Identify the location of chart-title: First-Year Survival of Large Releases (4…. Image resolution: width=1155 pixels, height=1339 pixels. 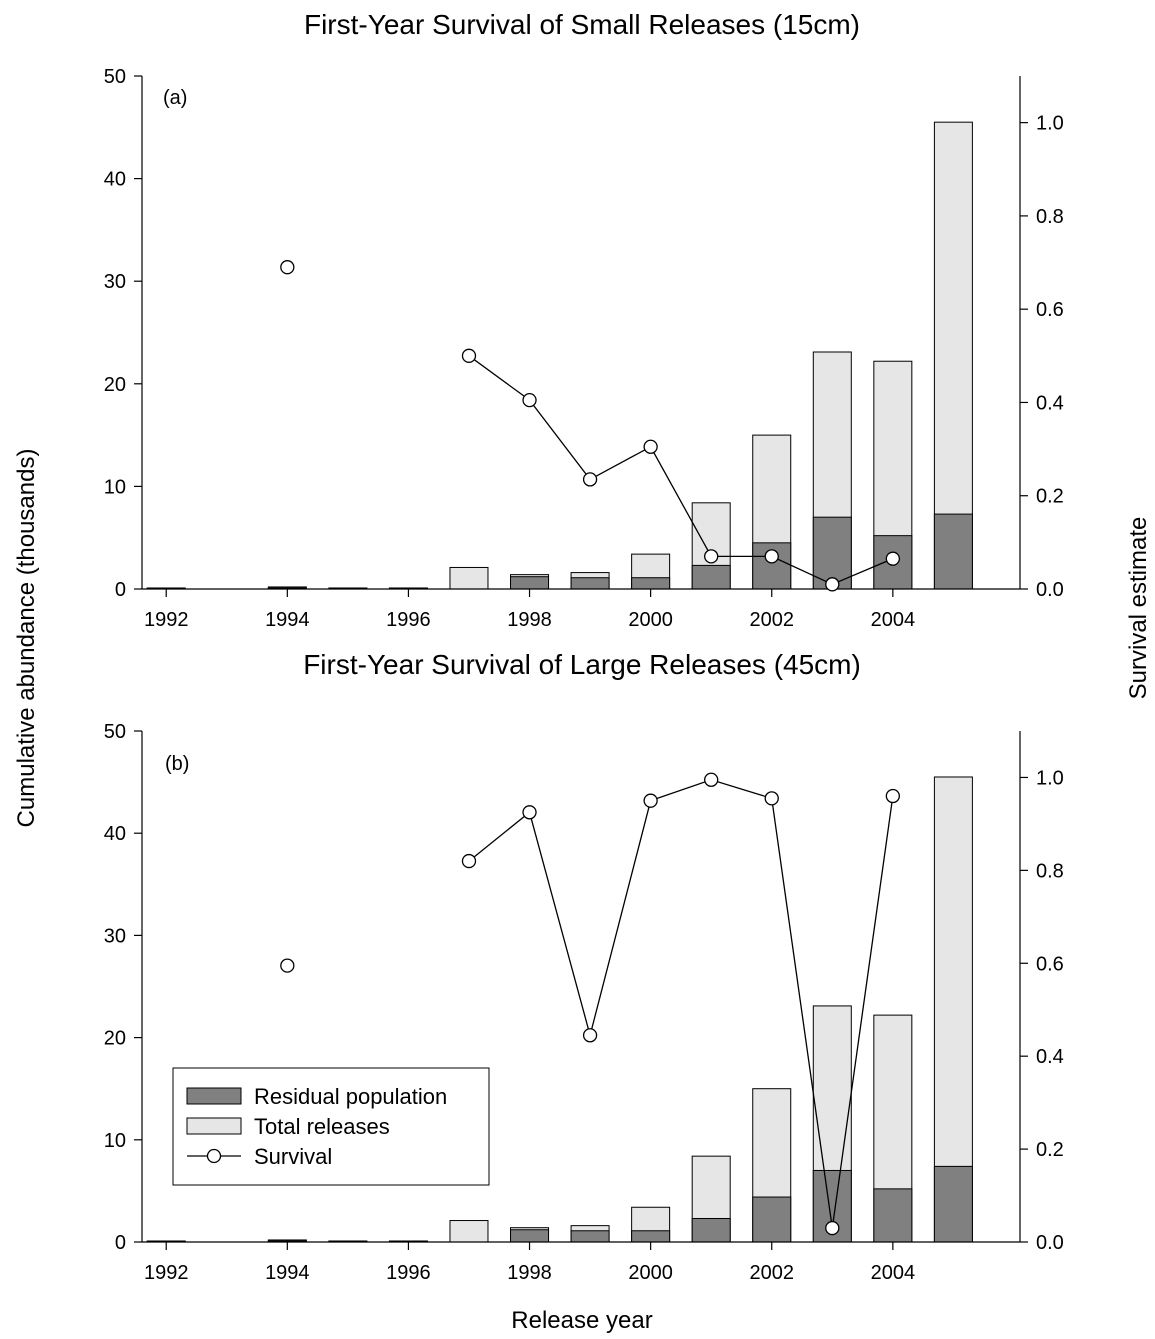
(582, 664).